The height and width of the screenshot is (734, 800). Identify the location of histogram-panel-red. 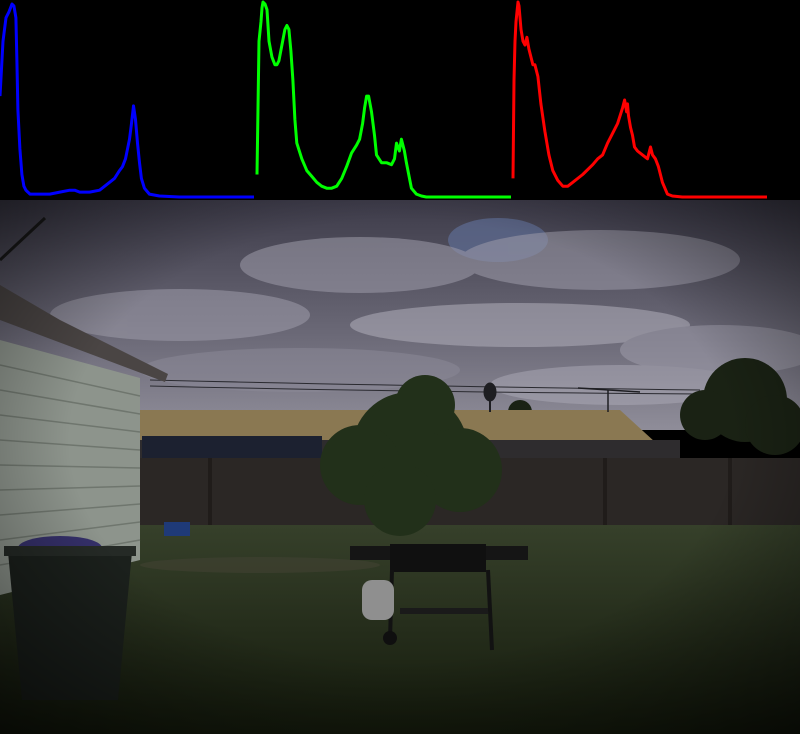
(639, 99).